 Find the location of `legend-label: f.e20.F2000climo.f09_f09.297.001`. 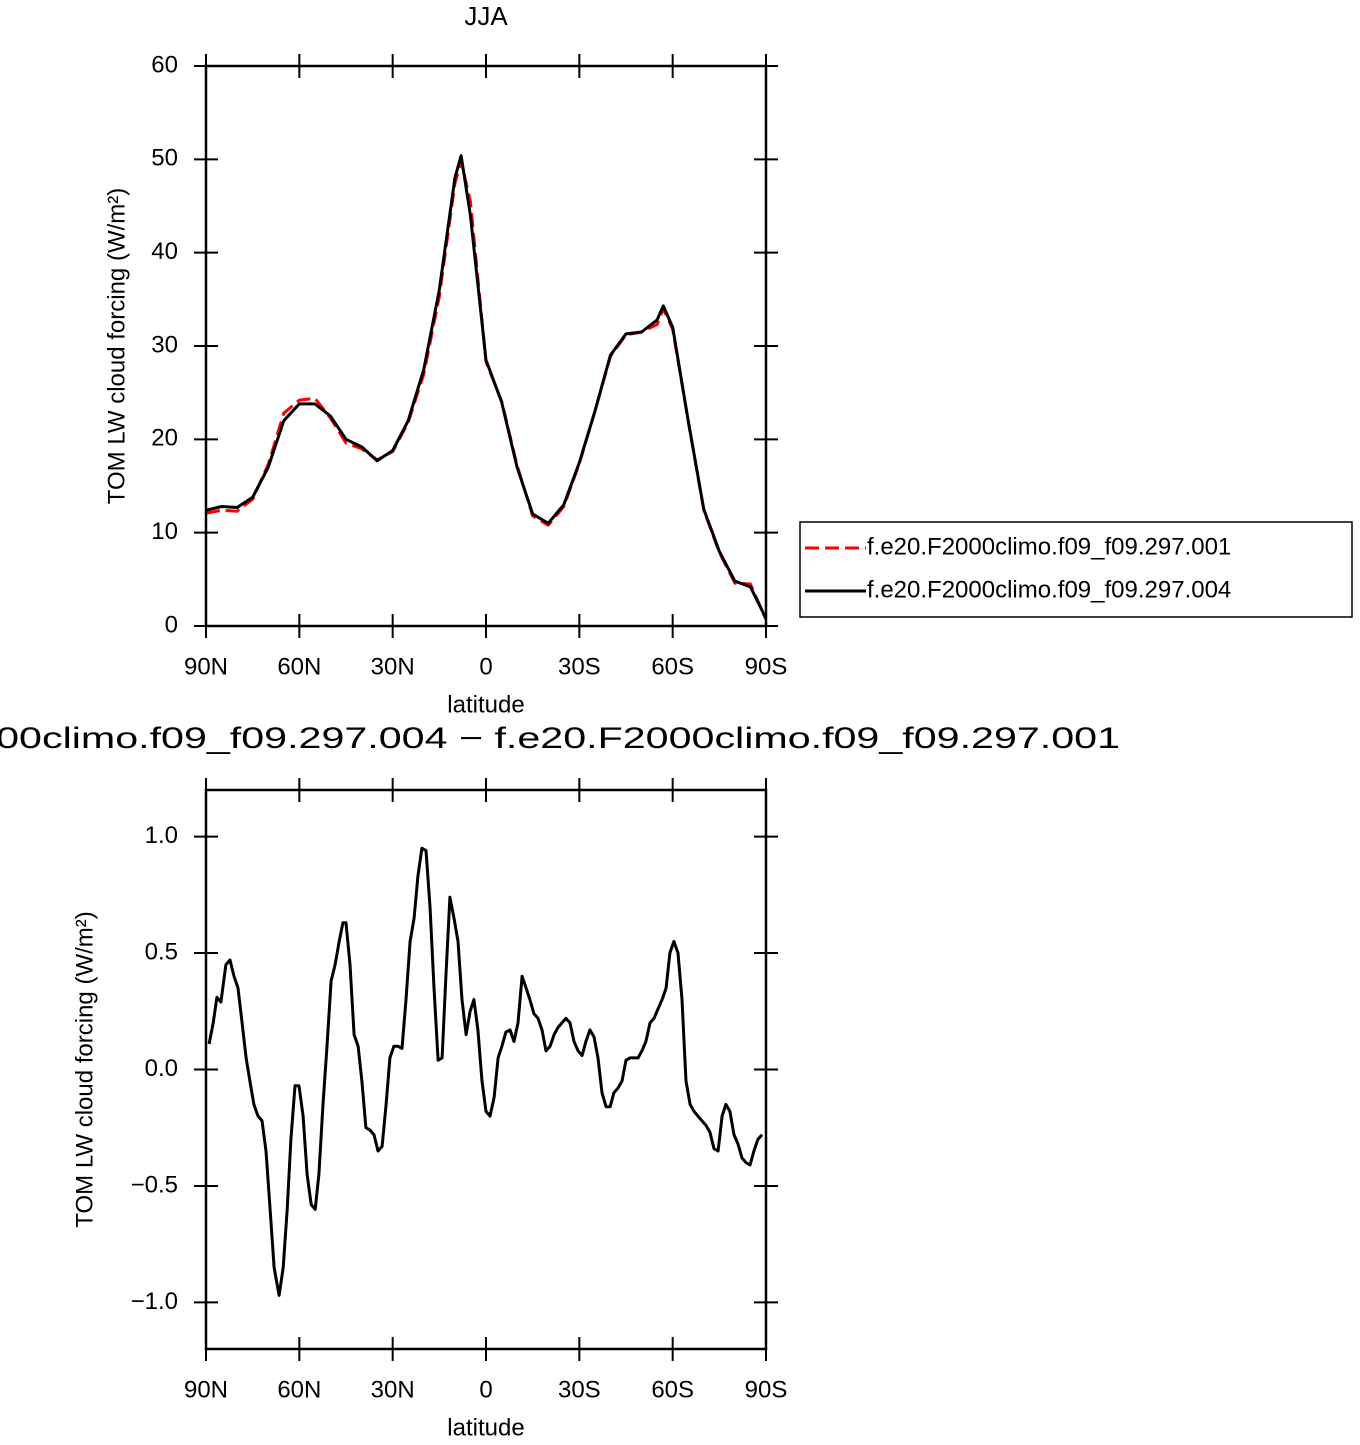

legend-label: f.e20.F2000climo.f09_f09.297.001 is located at coordinates (1049, 546).